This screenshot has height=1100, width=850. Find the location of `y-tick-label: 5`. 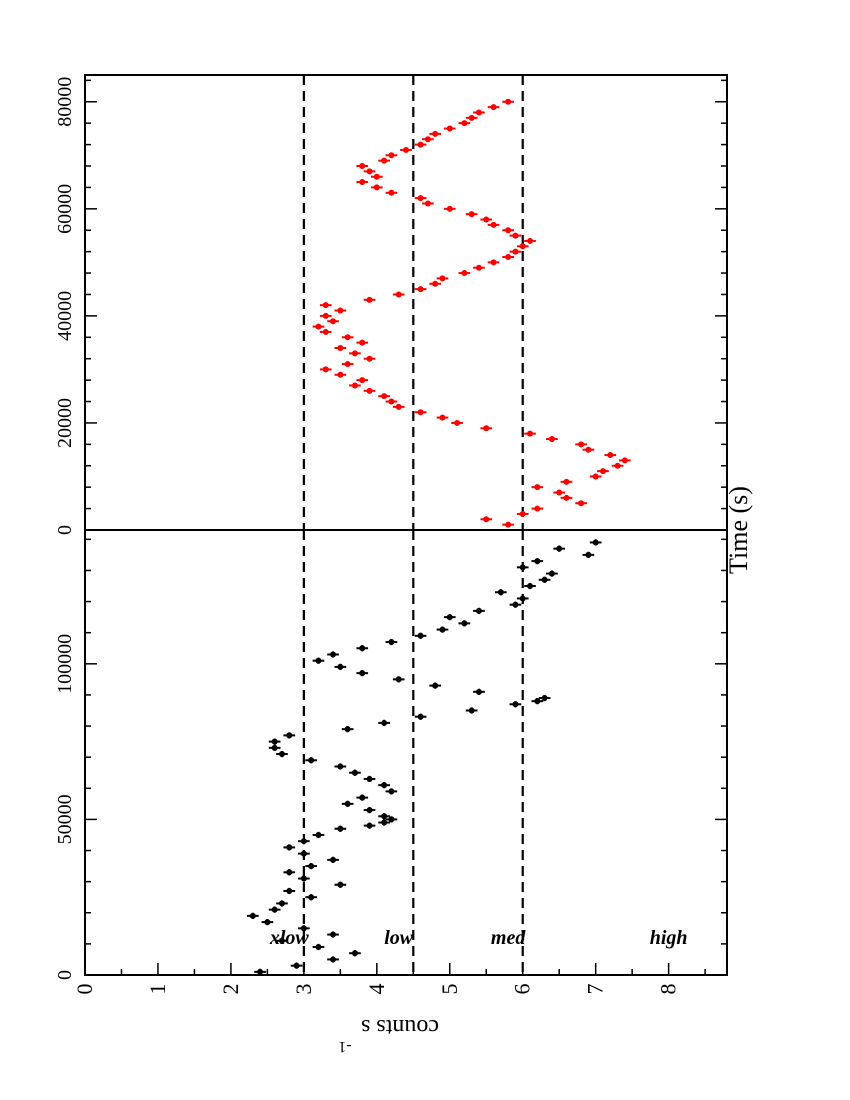

y-tick-label: 5 is located at coordinates (449, 989).